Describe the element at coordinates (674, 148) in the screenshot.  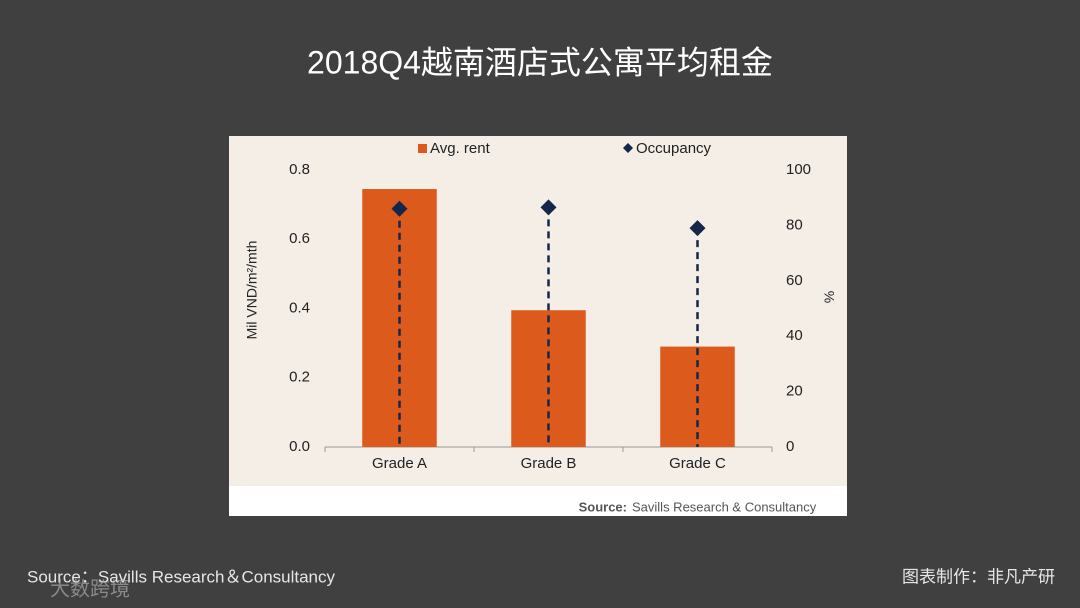
I see `legend-label: Occupancy` at that location.